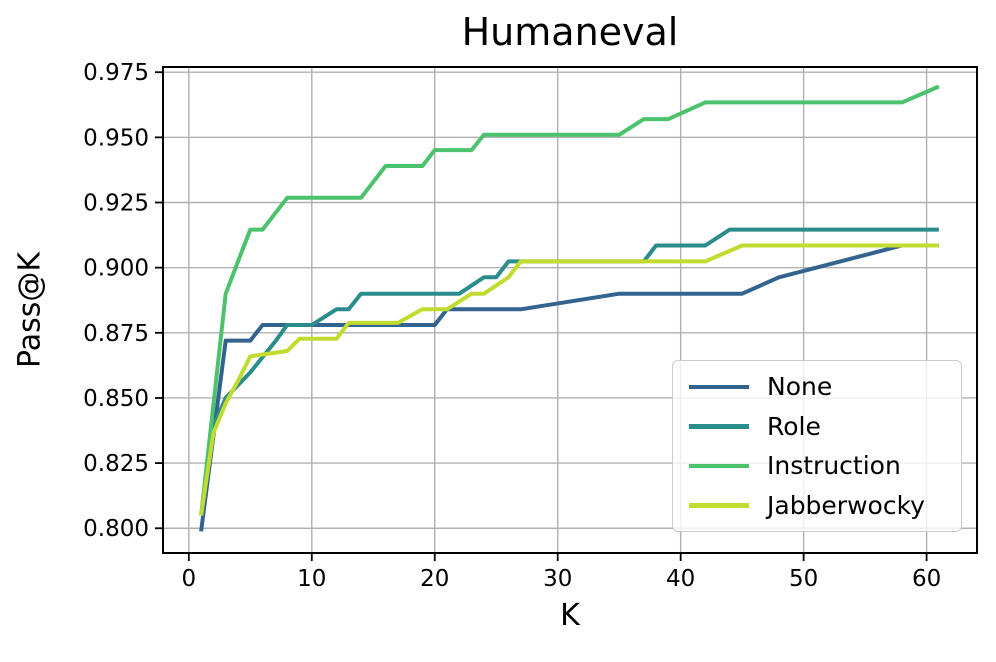  What do you see at coordinates (116, 464) in the screenshot?
I see `y-tick-label: 0.825` at bounding box center [116, 464].